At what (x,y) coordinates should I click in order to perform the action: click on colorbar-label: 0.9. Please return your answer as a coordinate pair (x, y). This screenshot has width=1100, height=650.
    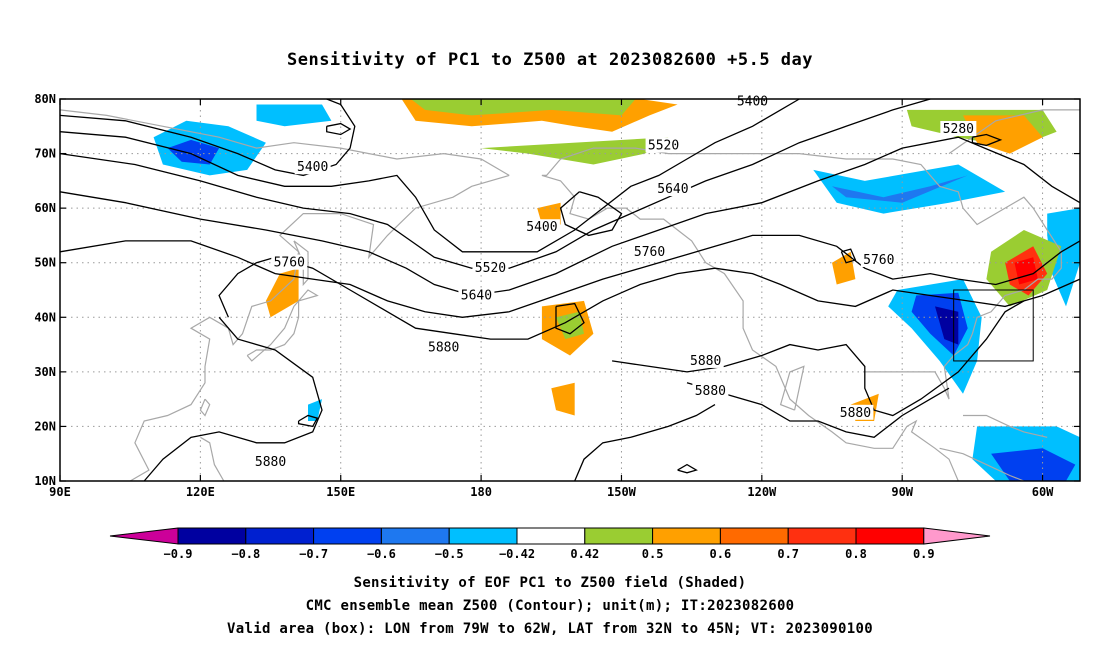
    Looking at the image, I should click on (924, 554).